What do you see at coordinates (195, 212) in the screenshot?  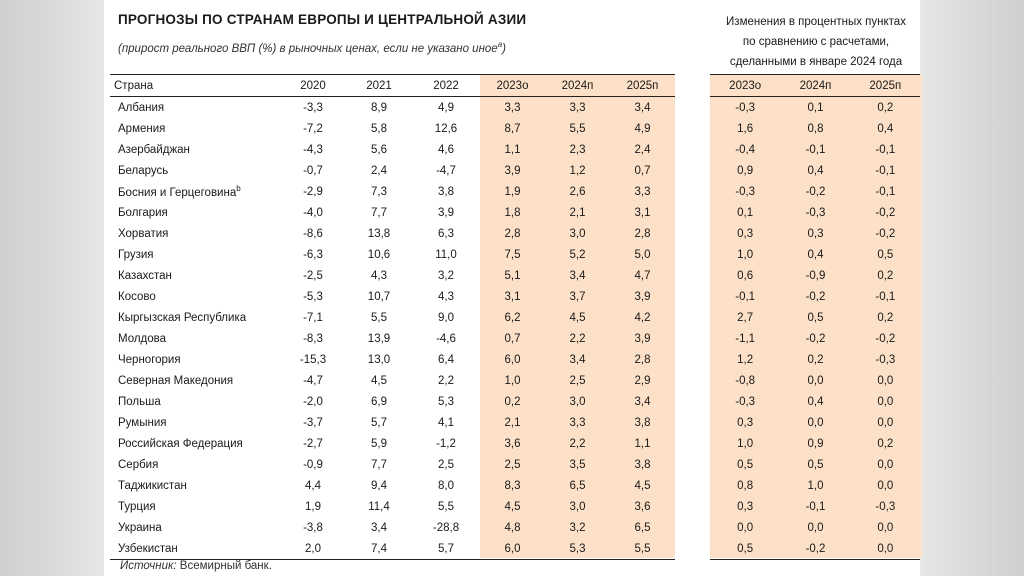 I see `country-cell: Болгария` at bounding box center [195, 212].